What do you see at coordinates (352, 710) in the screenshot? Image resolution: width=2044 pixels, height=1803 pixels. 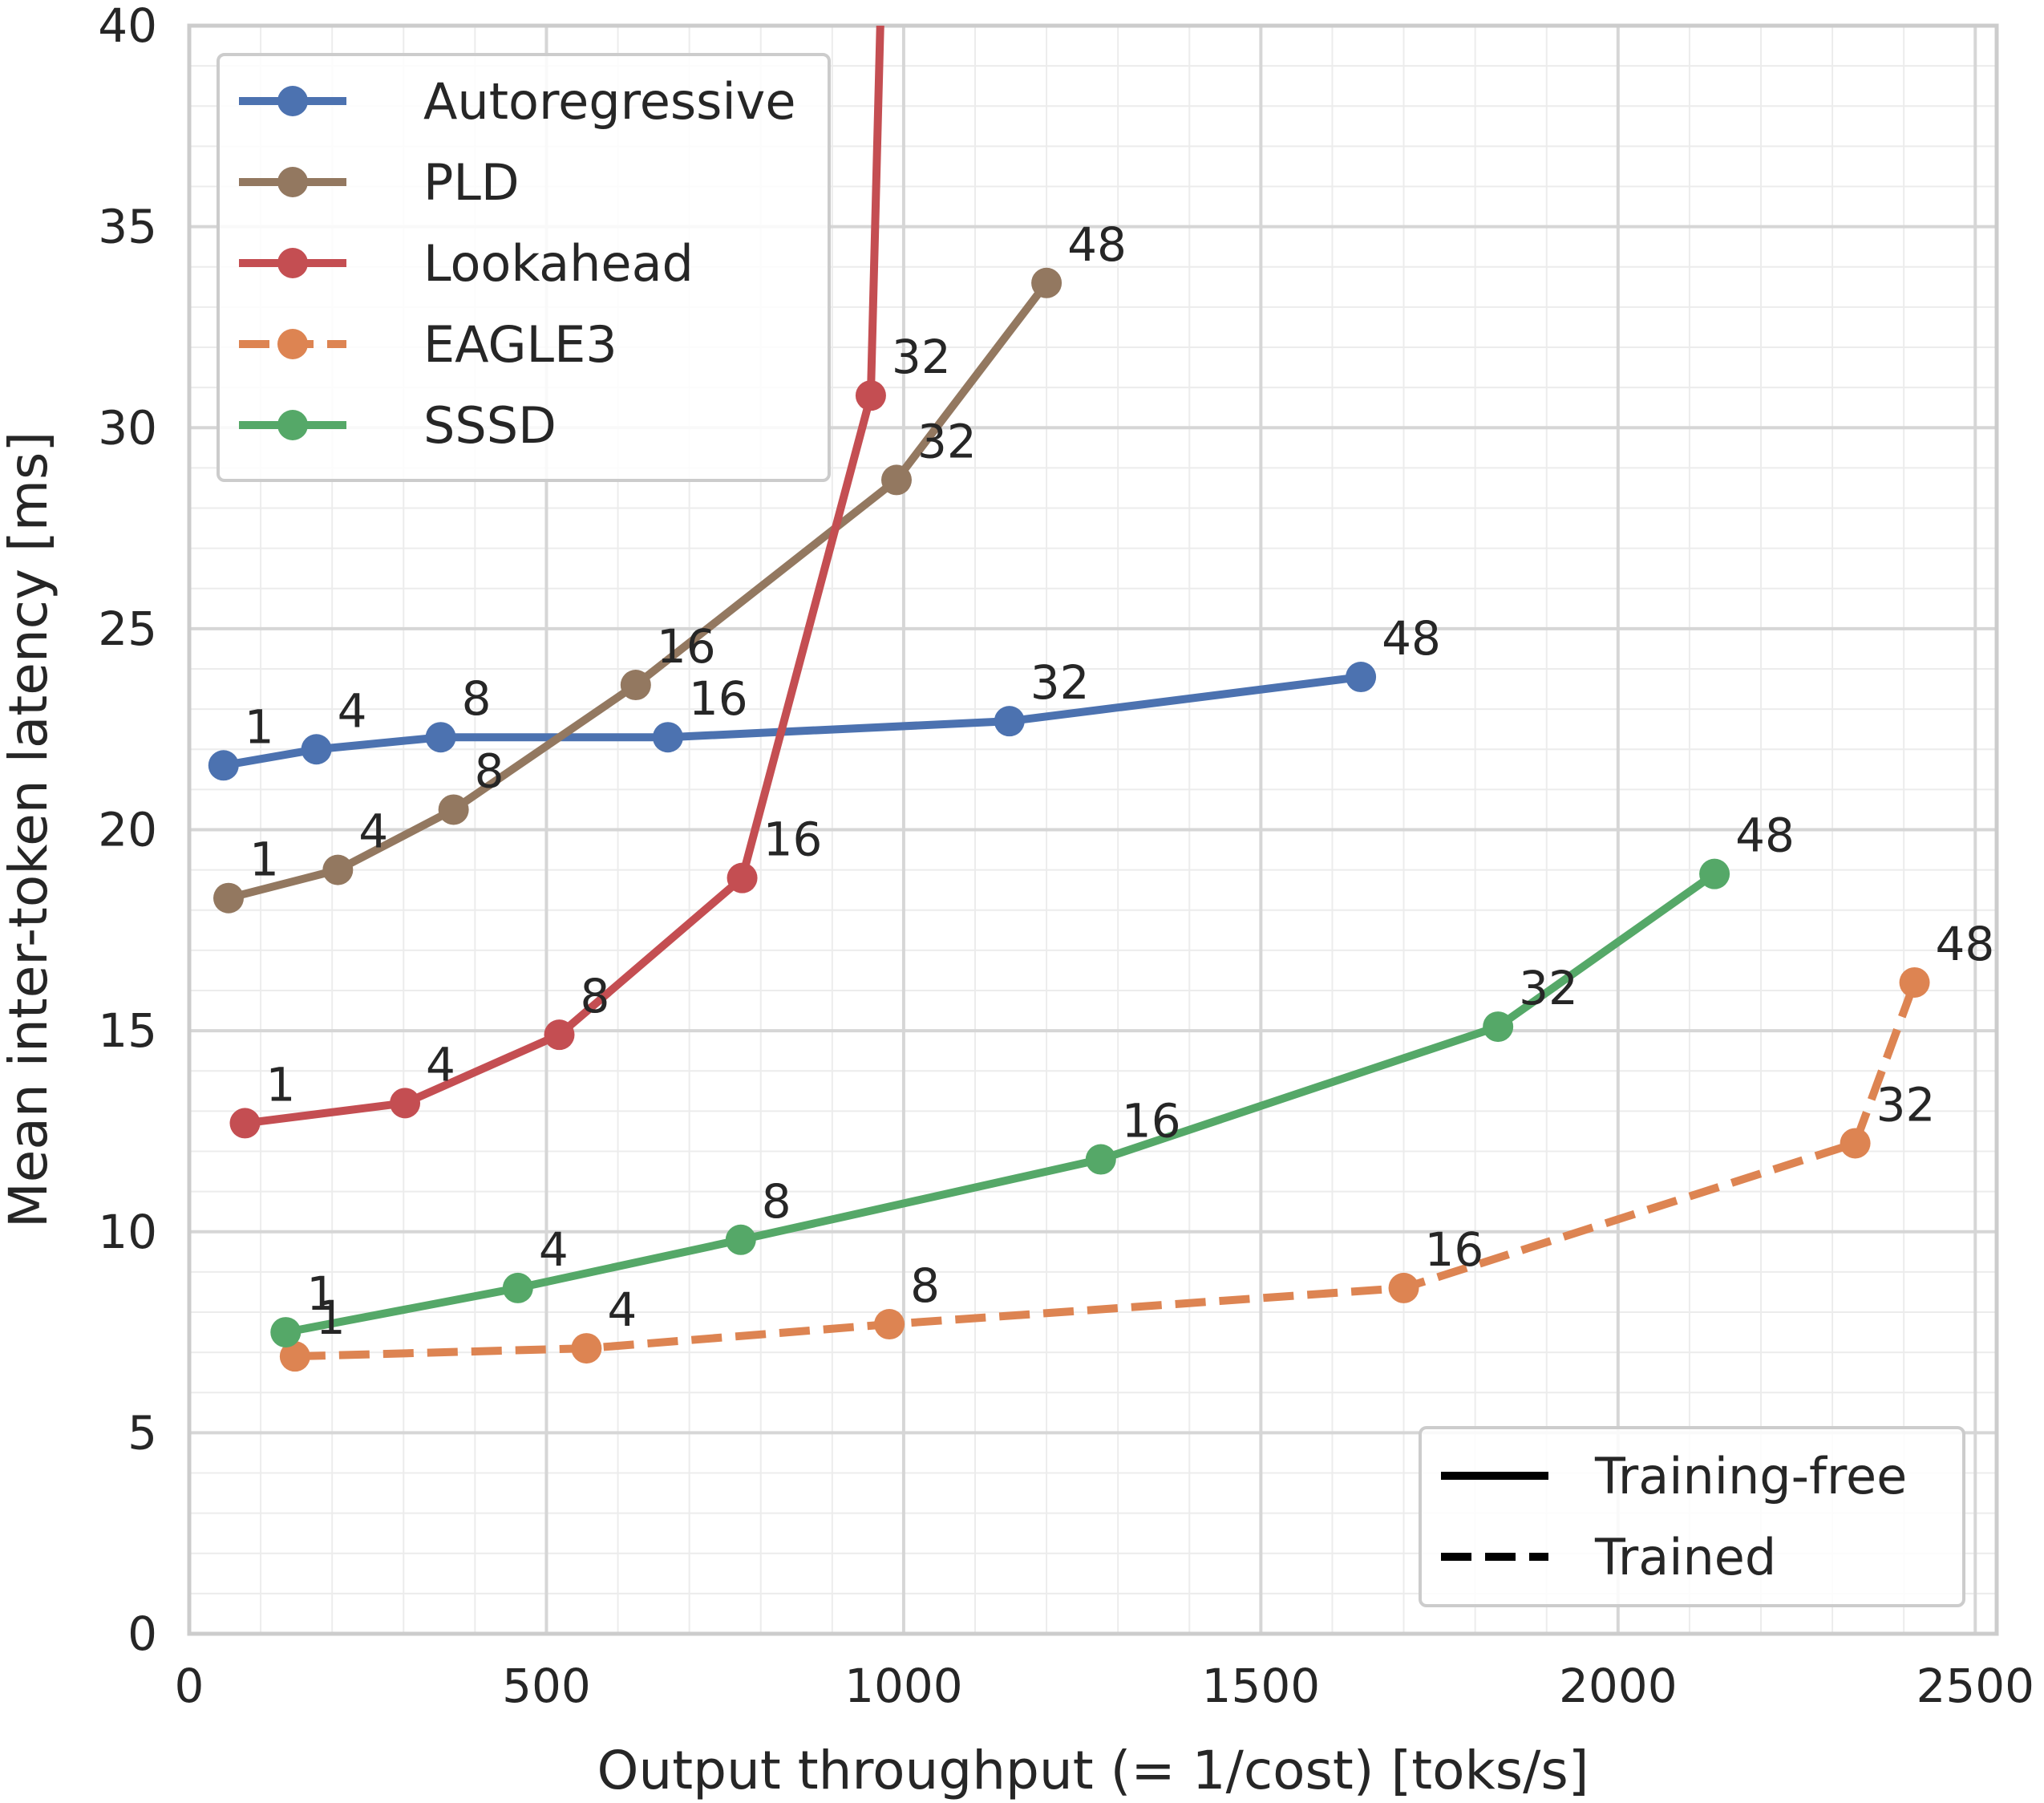 I see `data-label-autoregressive: 4` at bounding box center [352, 710].